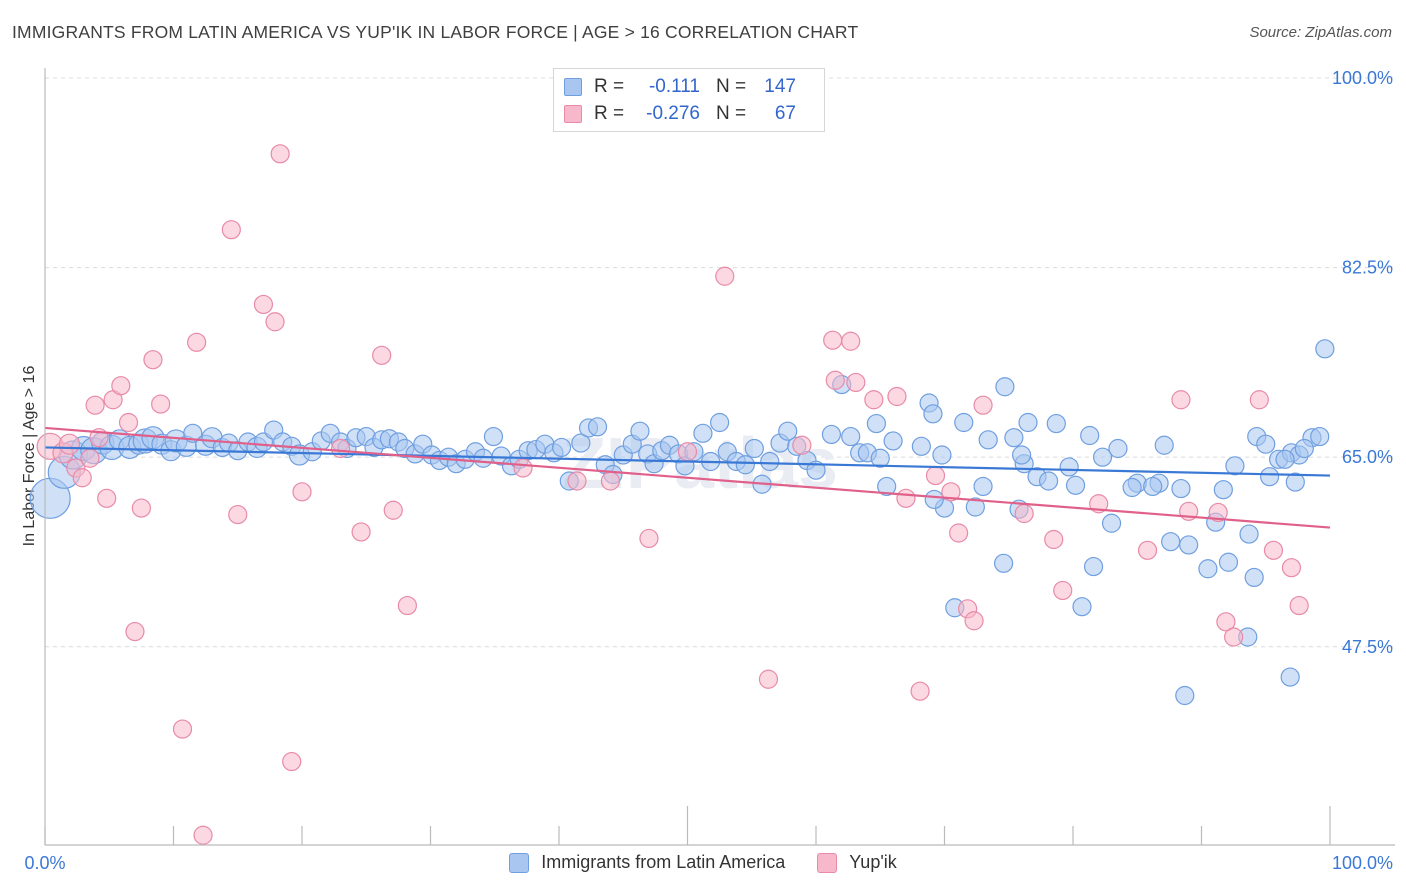 The height and width of the screenshot is (892, 1406). I want to click on stats-row-yupik: R = -0.276 N = 67, so click(680, 114).